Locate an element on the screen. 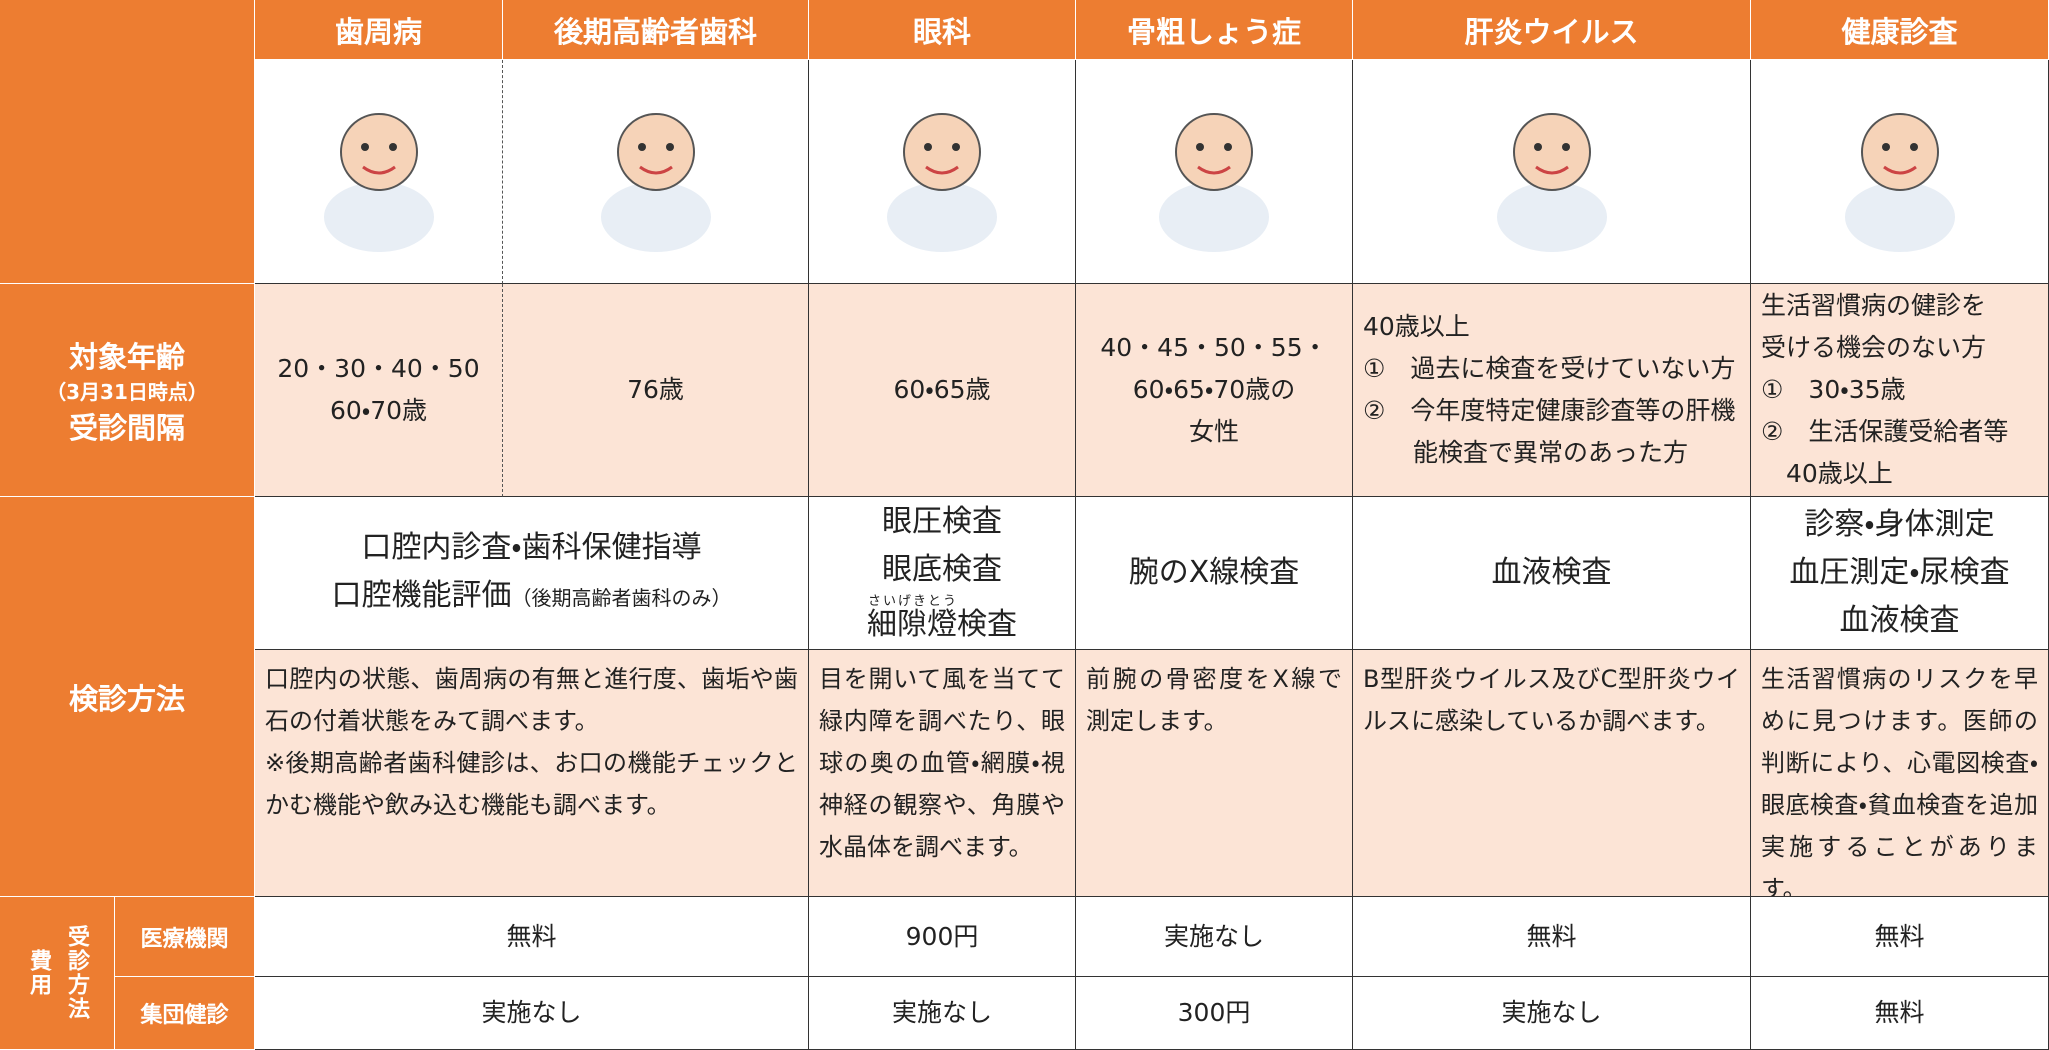 This screenshot has height=1050, width=2049. paragraph: 前腕の骨密度をX線で測定します。 is located at coordinates (1214, 700).